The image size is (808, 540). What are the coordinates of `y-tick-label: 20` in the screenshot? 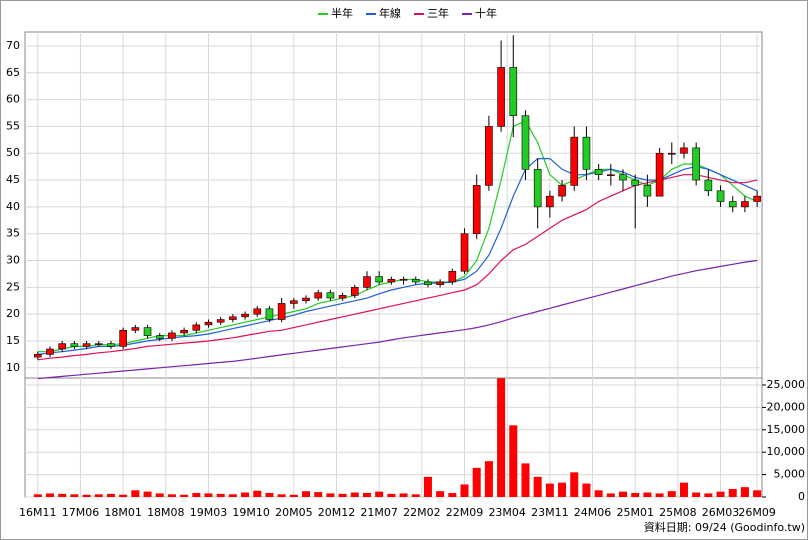 It's located at (13, 313).